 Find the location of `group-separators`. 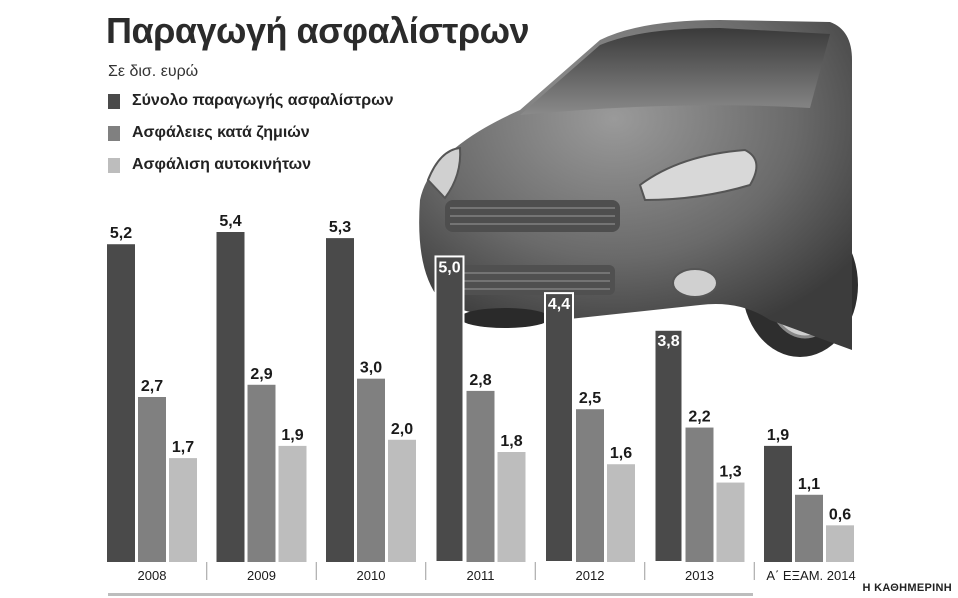

group-separators is located at coordinates (480, 571).